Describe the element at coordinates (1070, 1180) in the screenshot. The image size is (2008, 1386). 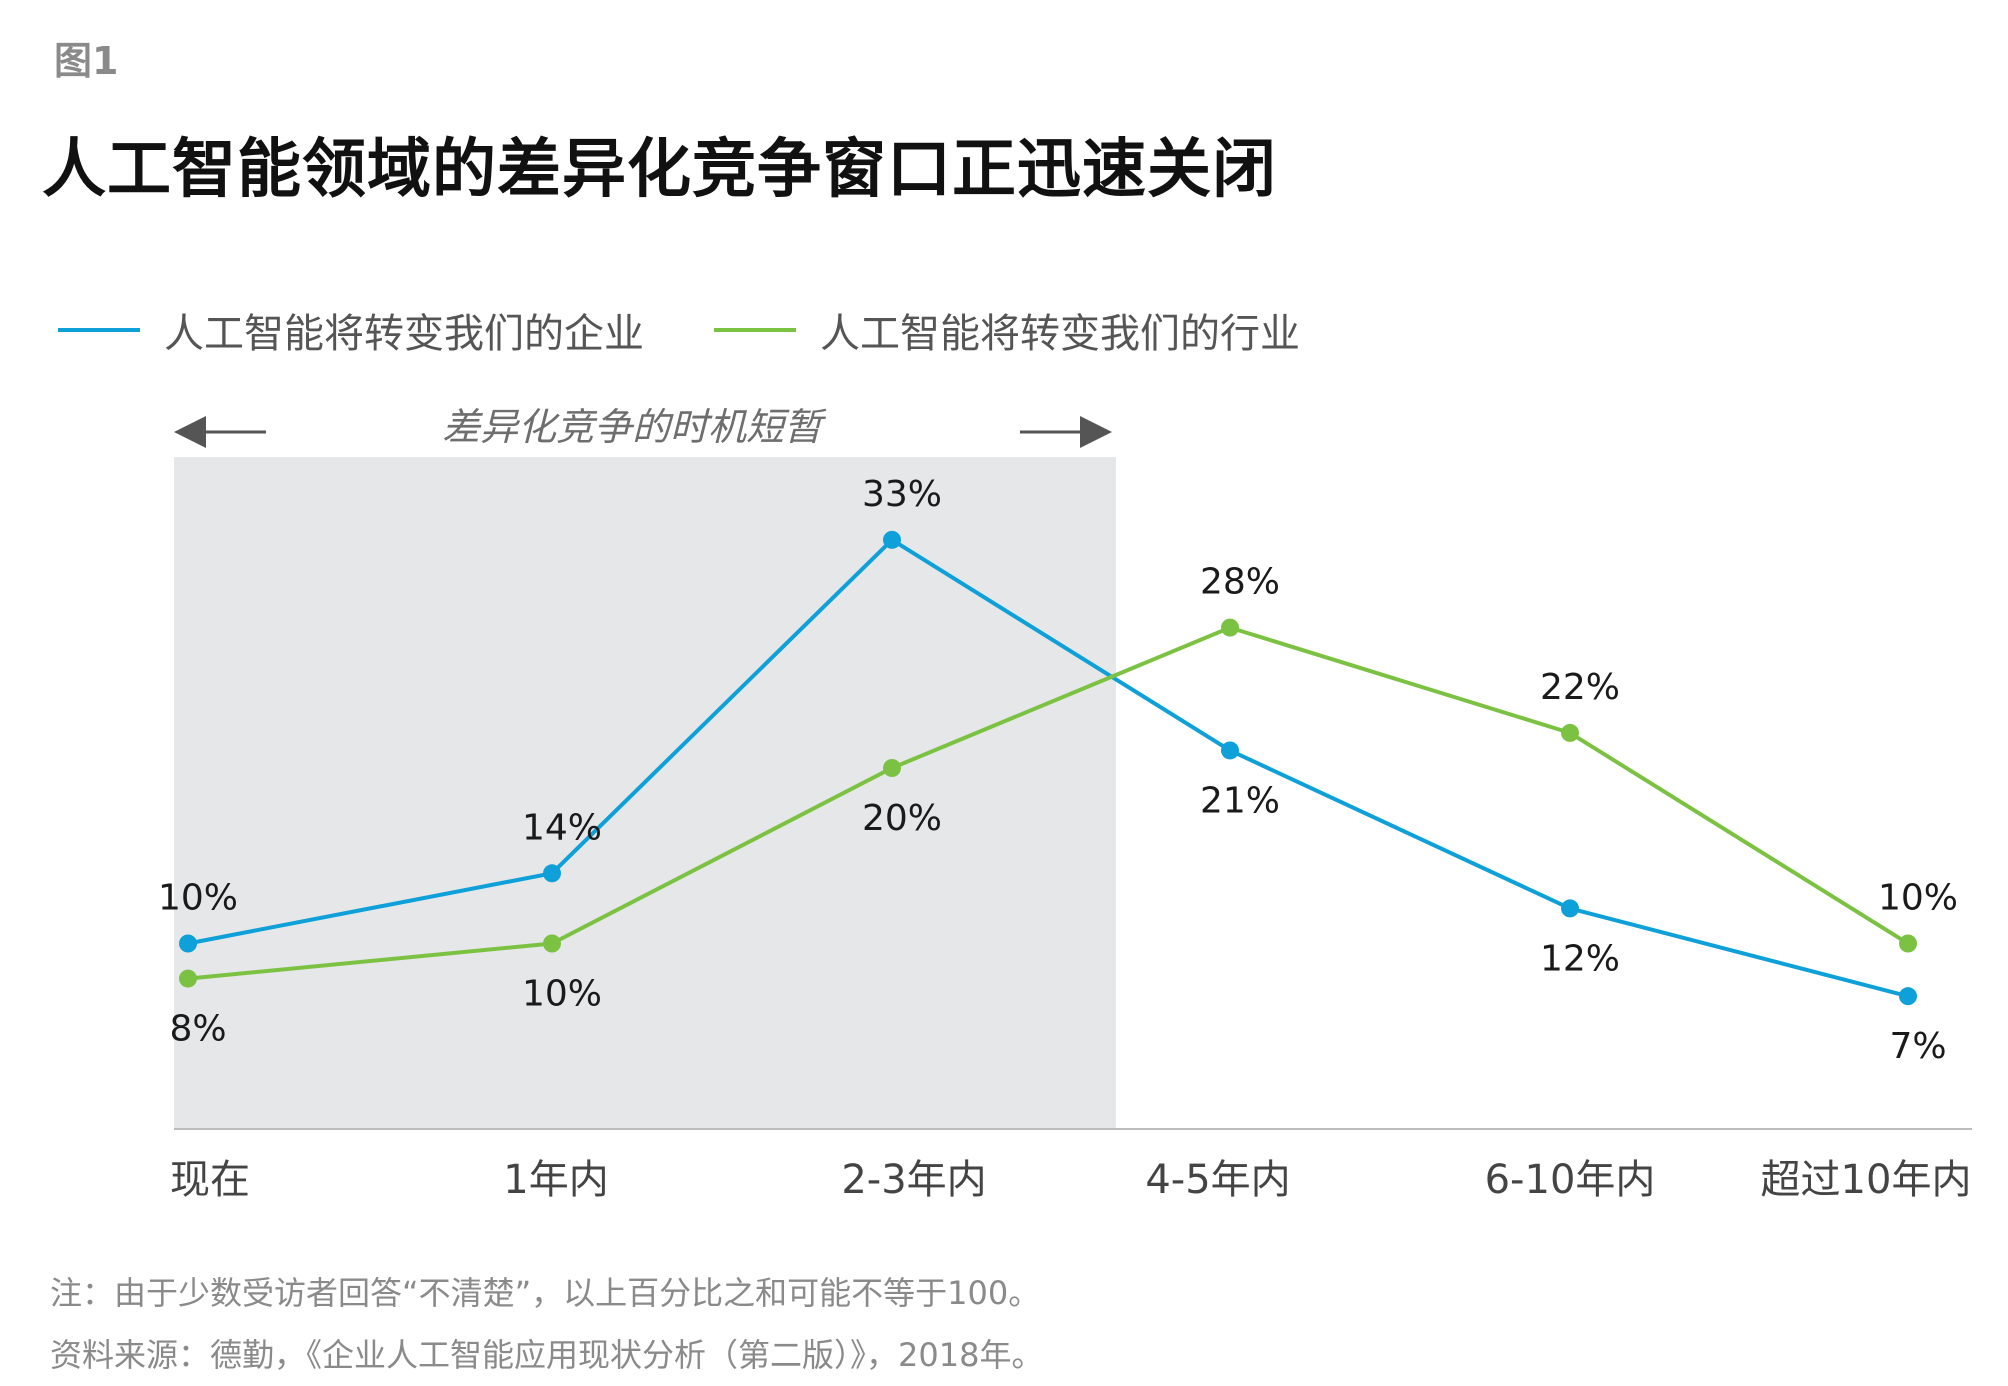
I see `x-axis: 现在 1年内 2-3年内 4-5年内 6-10年内 超过10年内` at that location.